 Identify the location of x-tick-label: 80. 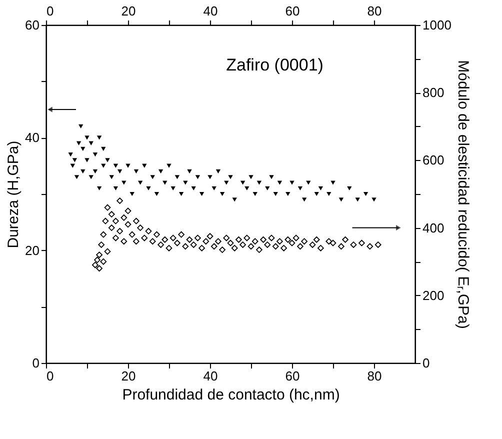
(374, 376).